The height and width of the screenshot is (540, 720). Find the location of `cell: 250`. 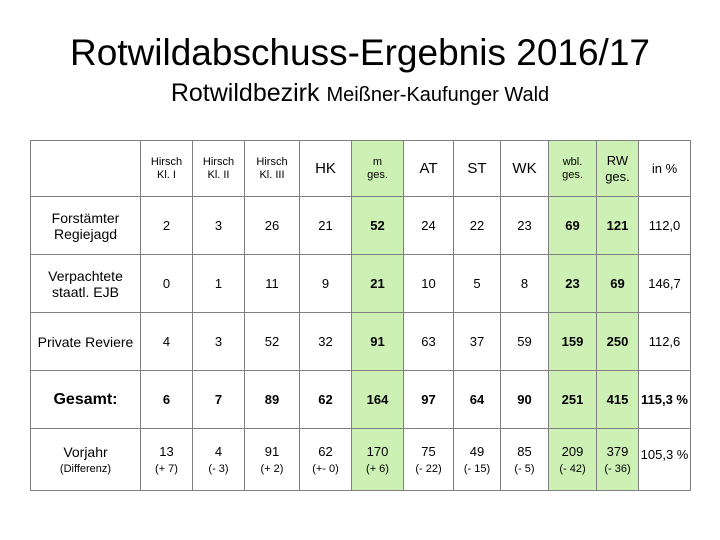

cell: 250 is located at coordinates (617, 341).